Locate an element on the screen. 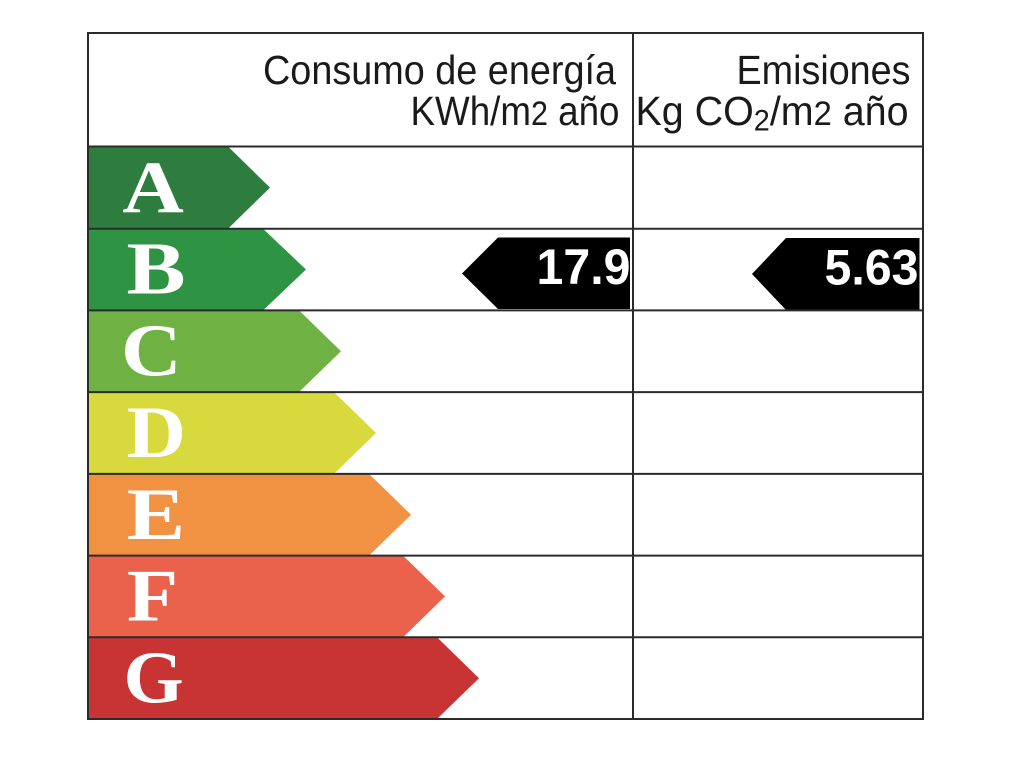  svg-text: 17.9 is located at coordinates (584, 266).